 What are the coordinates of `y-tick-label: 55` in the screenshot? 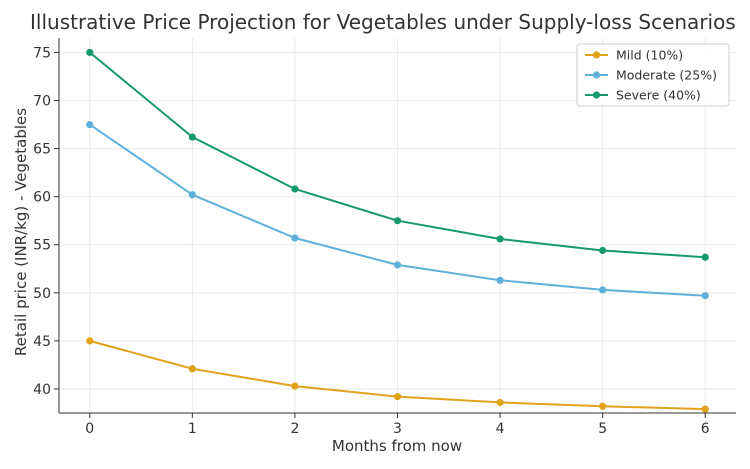 It's located at (42, 246).